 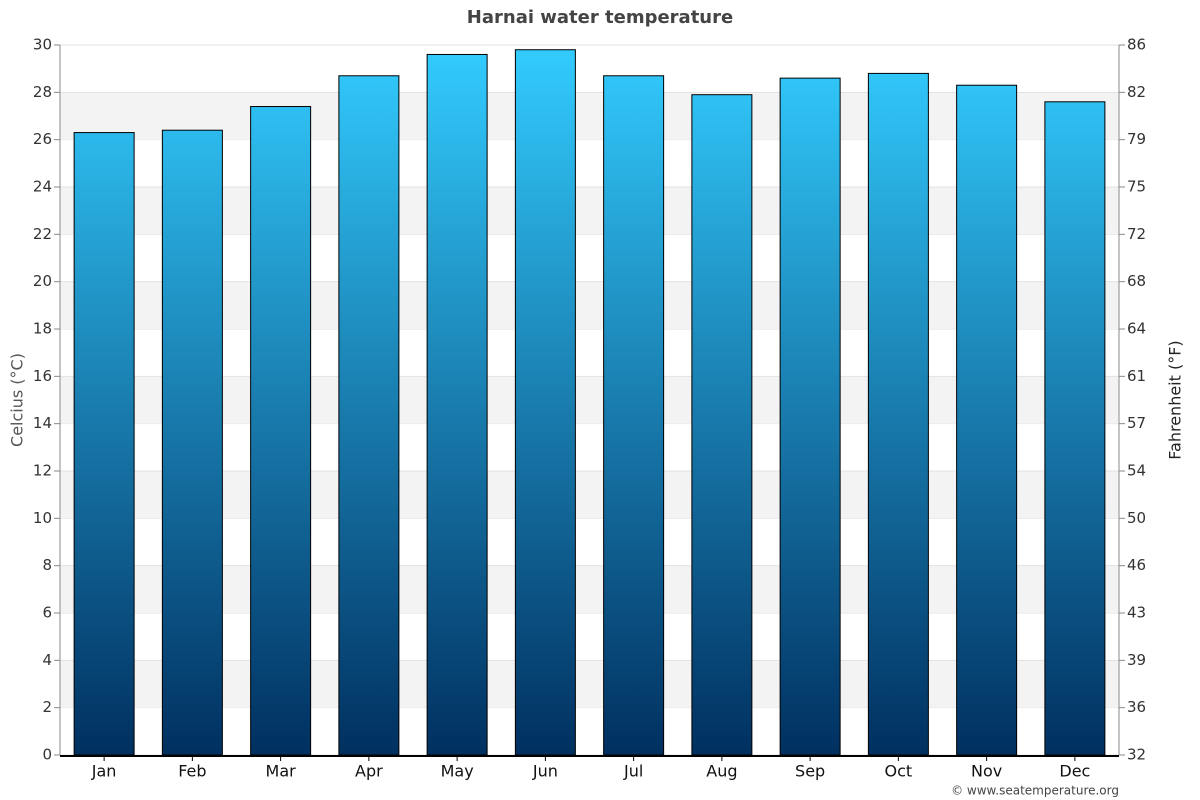 What do you see at coordinates (1136, 234) in the screenshot?
I see `y2-tick-label: 72` at bounding box center [1136, 234].